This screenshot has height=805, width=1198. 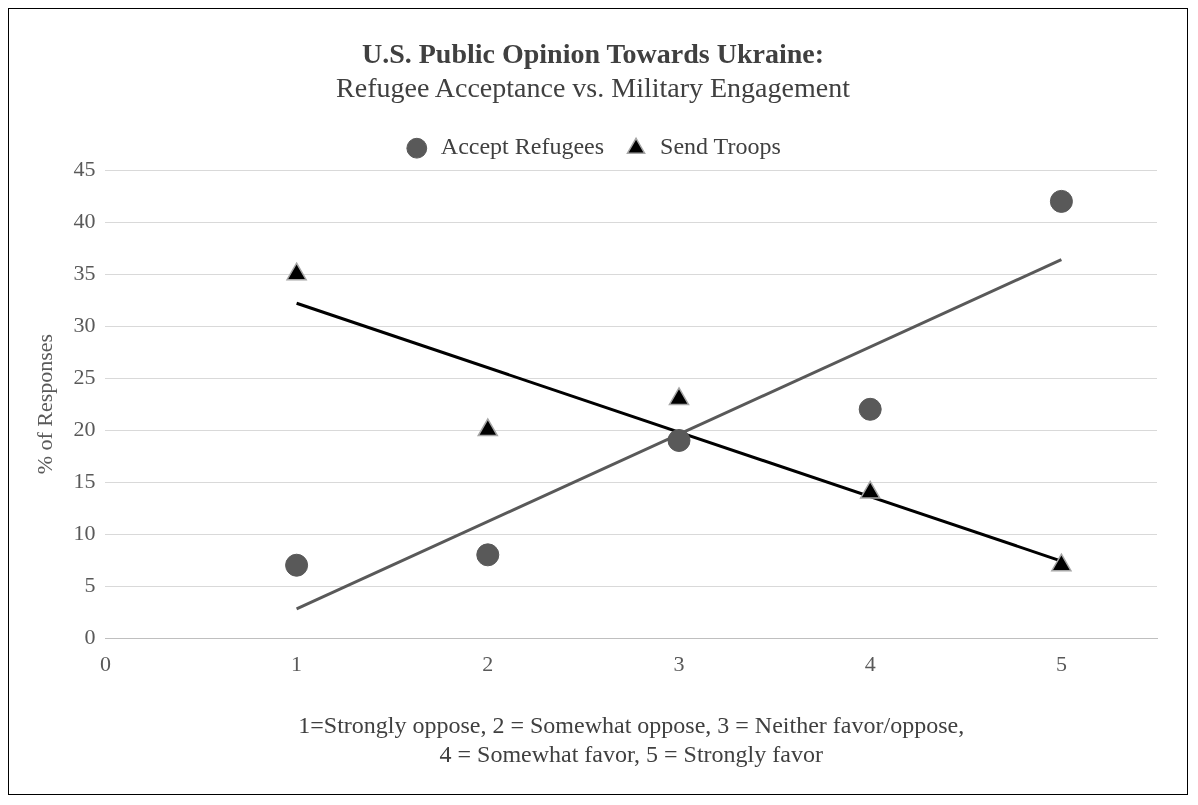 I want to click on y-tick-label: 40, so click(x=84, y=220).